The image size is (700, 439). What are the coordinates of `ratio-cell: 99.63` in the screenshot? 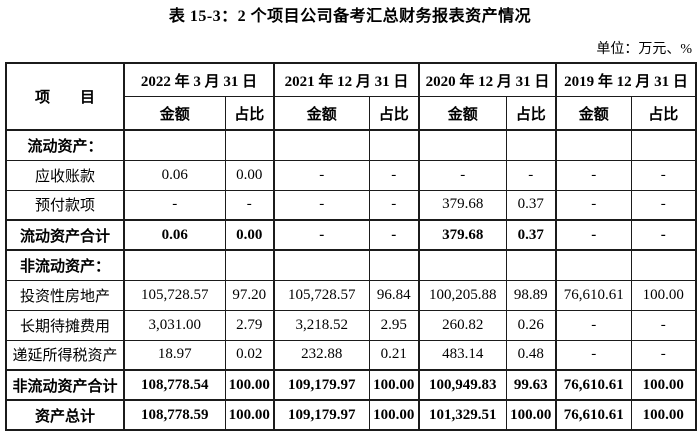 It's located at (531, 385).